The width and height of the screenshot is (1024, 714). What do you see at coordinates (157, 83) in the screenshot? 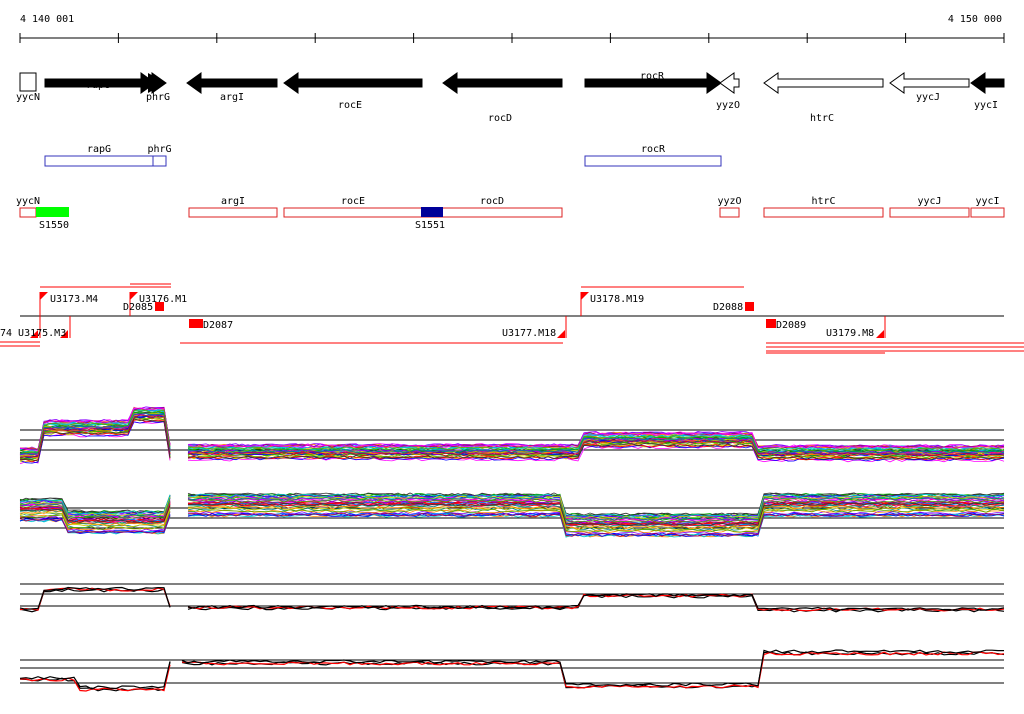
I see `gene-phrg-arrowhead` at bounding box center [157, 83].